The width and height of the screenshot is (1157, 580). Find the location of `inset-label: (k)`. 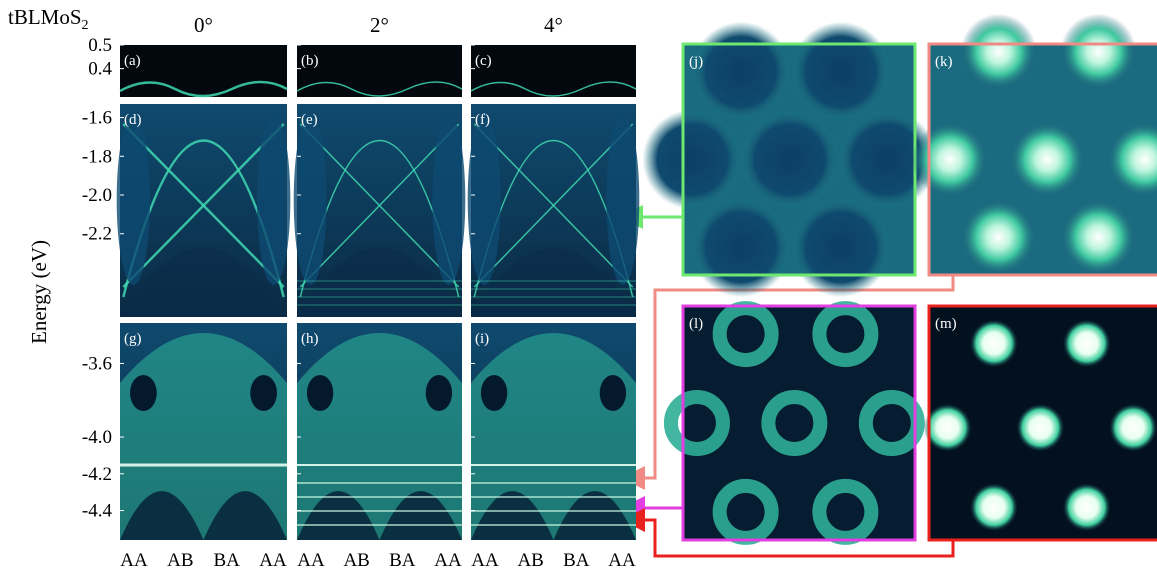

inset-label: (k) is located at coordinates (944, 62).